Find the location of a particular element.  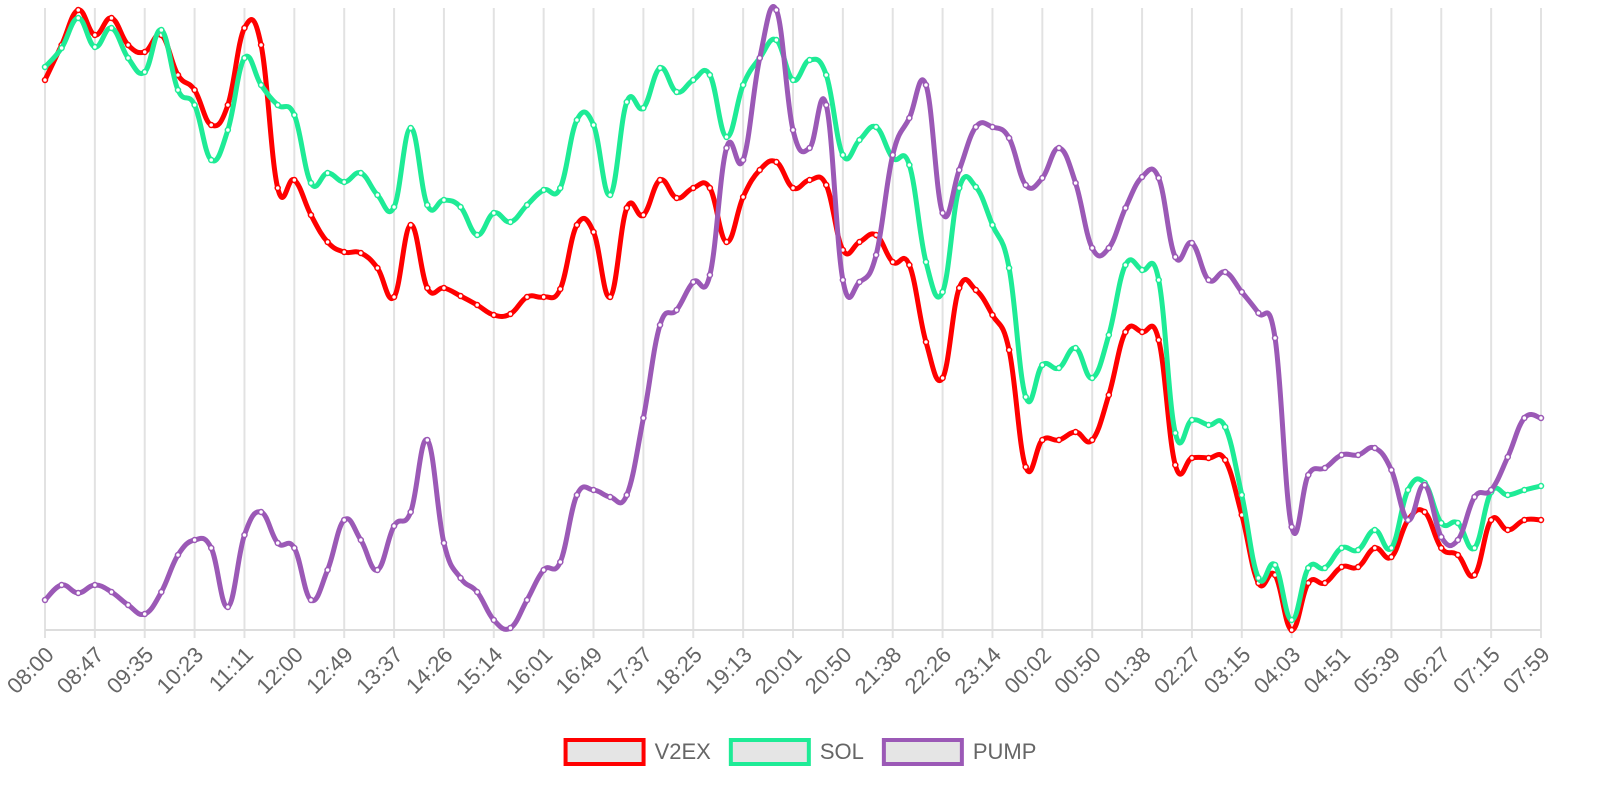

x-tick-label: 07:15 is located at coordinates (1476, 670).